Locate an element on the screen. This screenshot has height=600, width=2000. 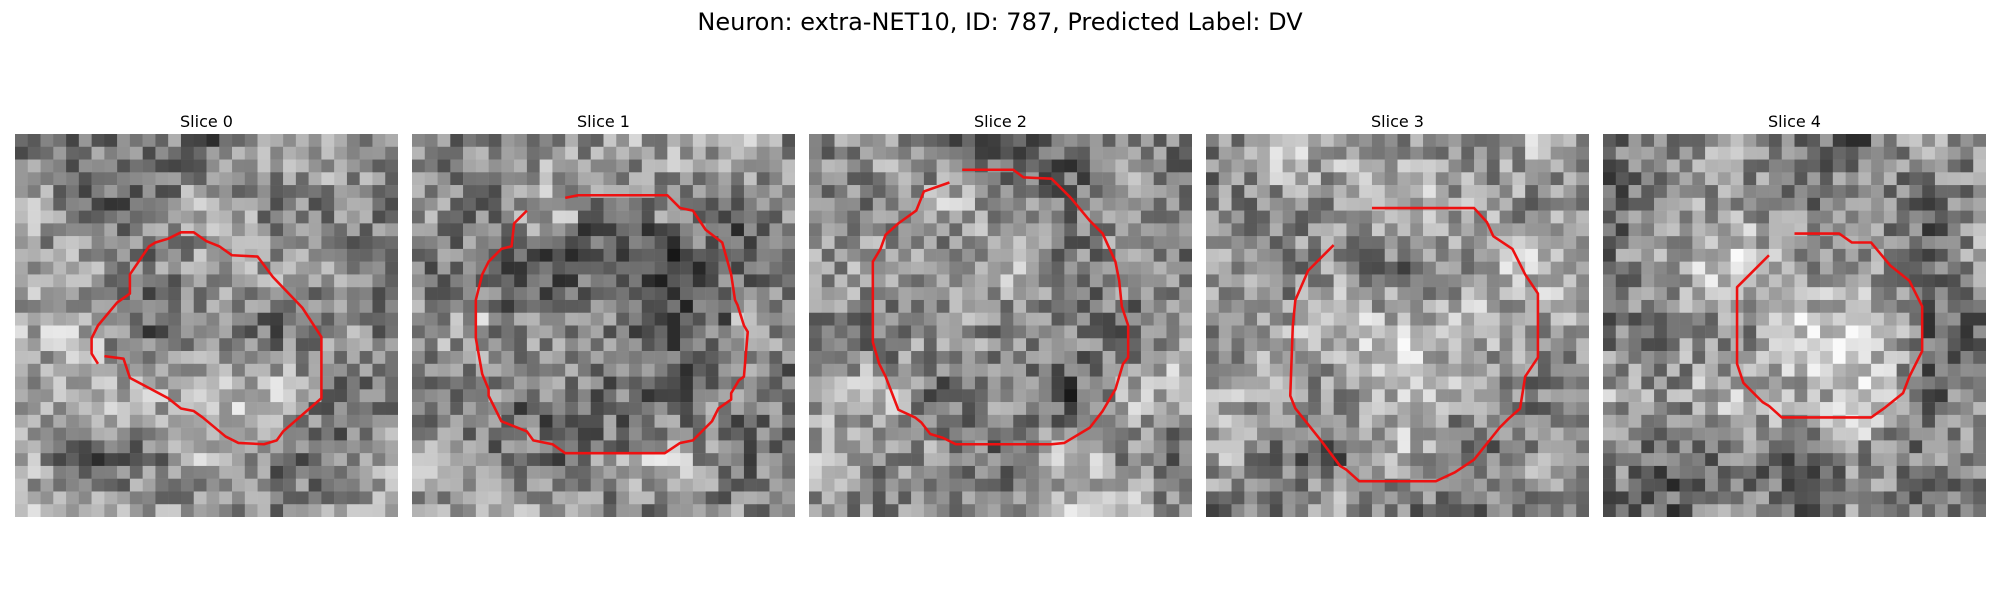
slice-title-1: Slice 1 is located at coordinates (603, 121).